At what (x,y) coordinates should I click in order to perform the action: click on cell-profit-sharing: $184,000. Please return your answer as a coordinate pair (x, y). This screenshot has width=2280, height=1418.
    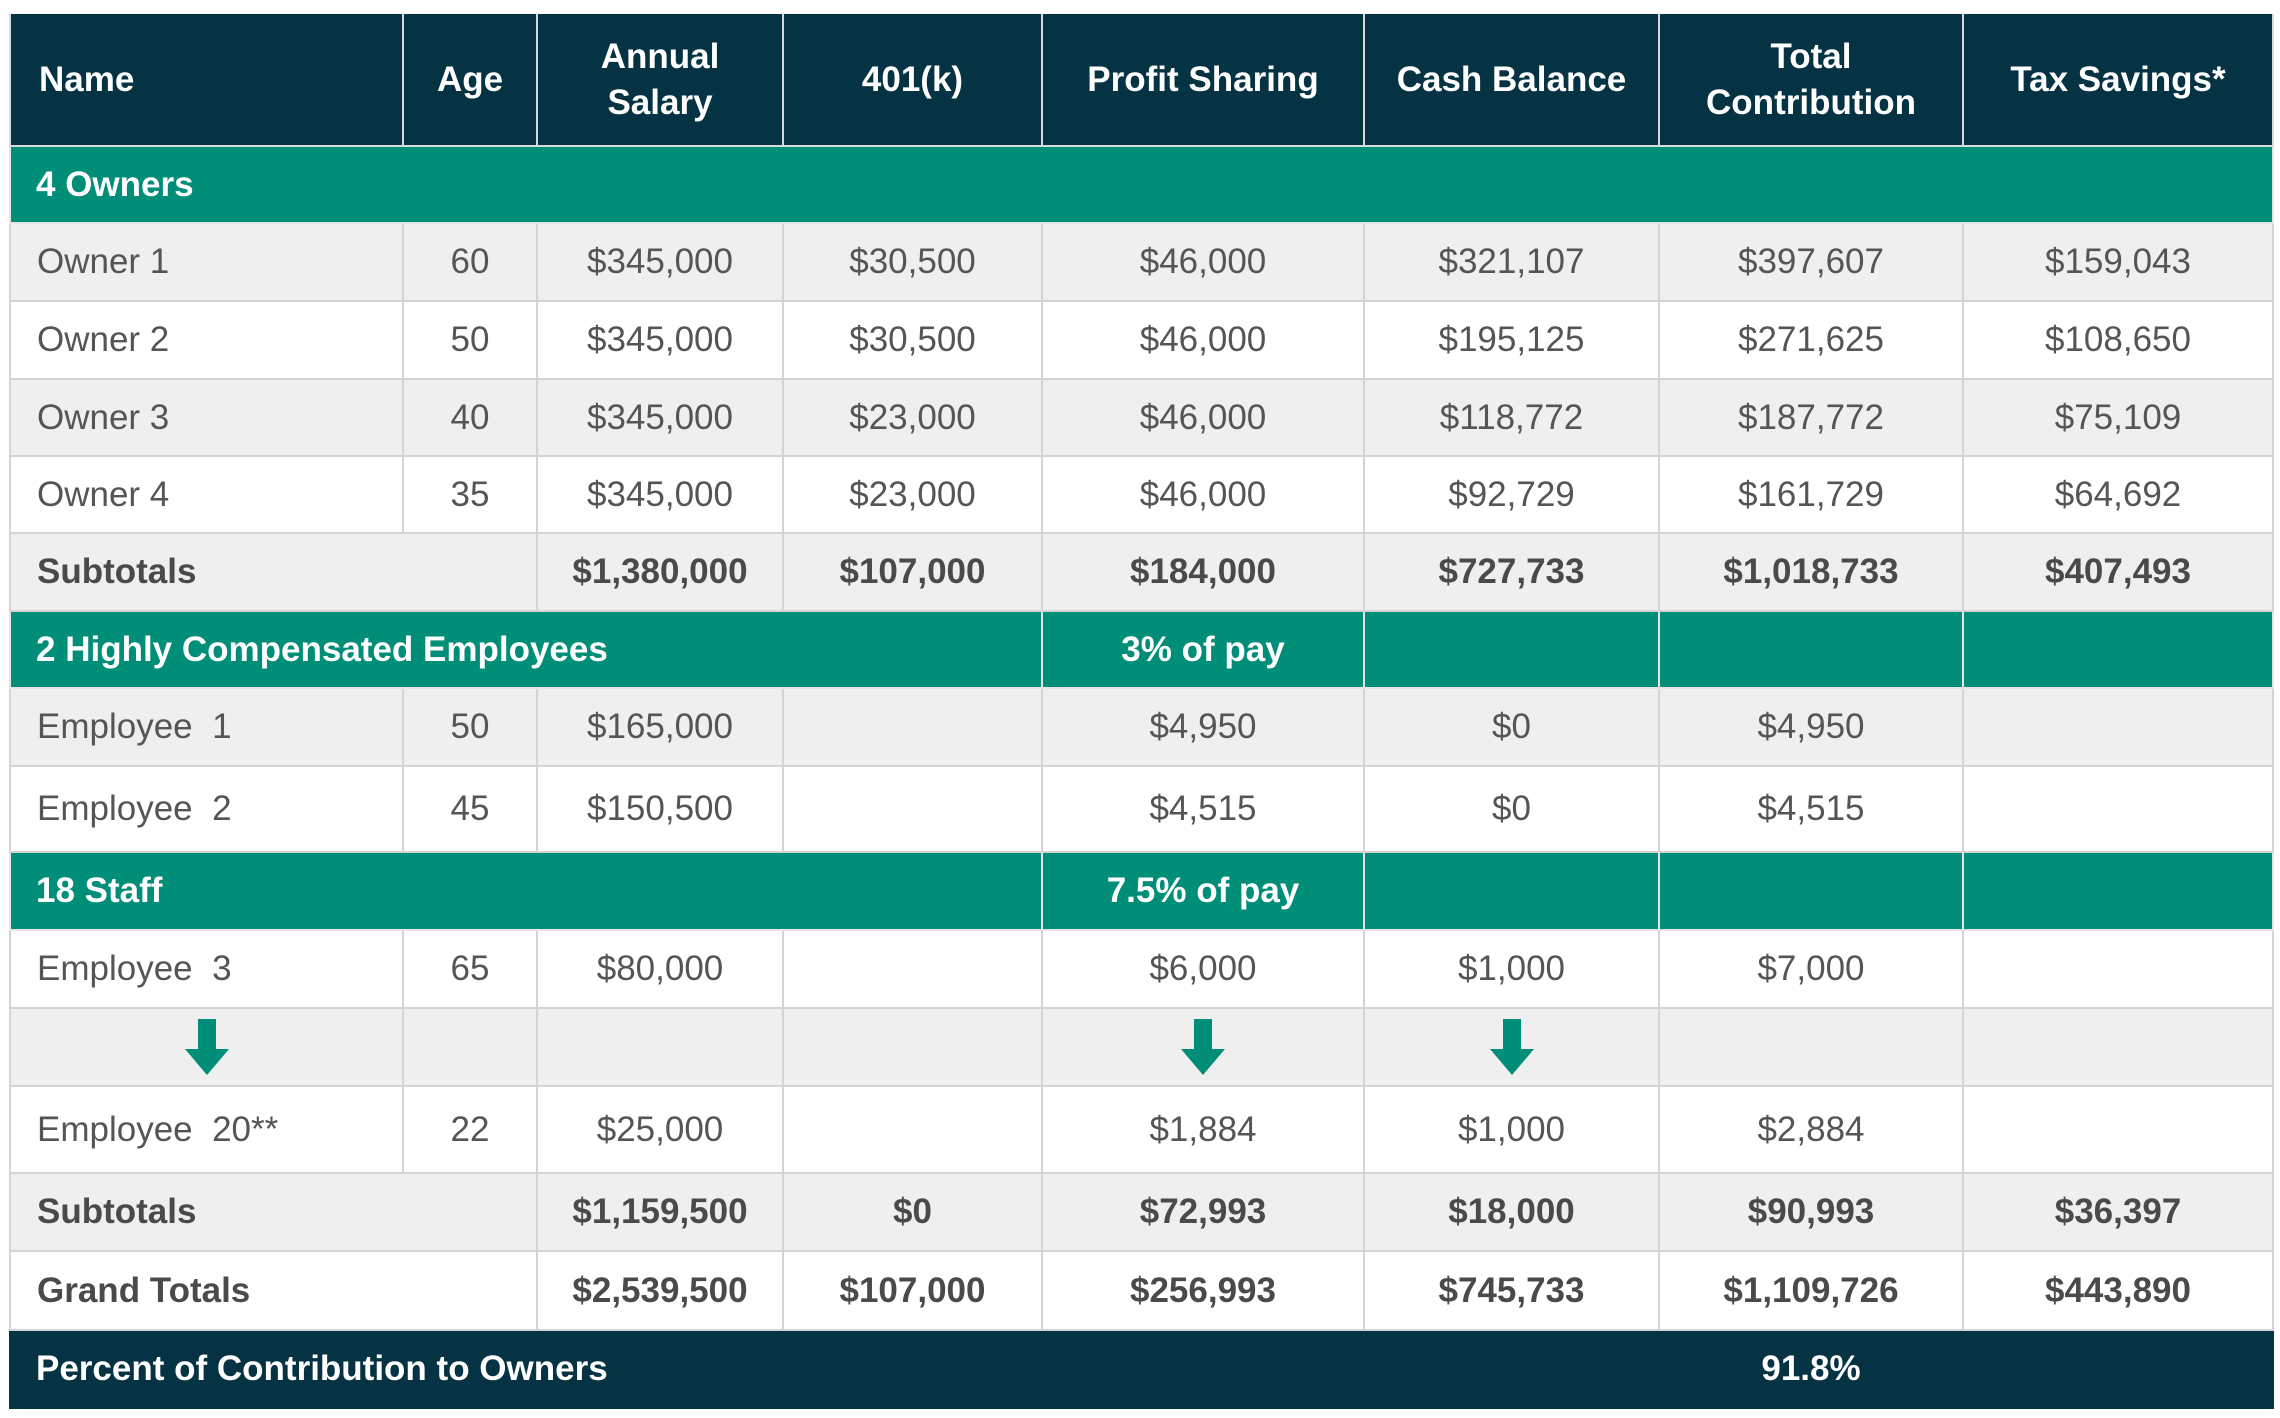
    Looking at the image, I should click on (1203, 572).